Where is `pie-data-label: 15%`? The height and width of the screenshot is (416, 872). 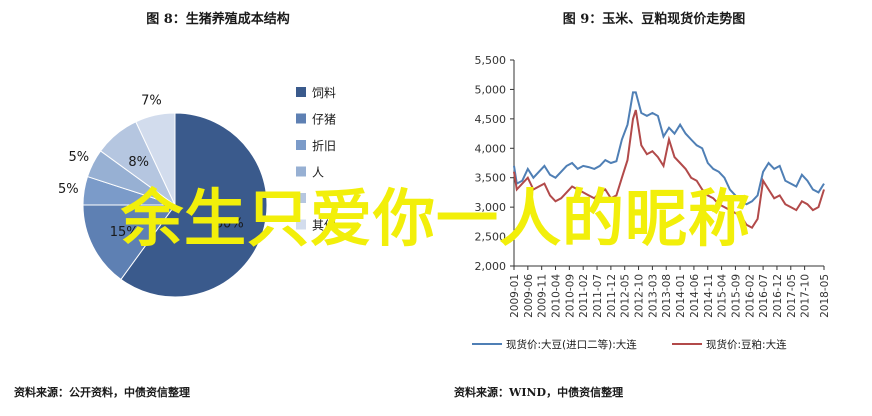
pie-data-label: 15% is located at coordinates (124, 232).